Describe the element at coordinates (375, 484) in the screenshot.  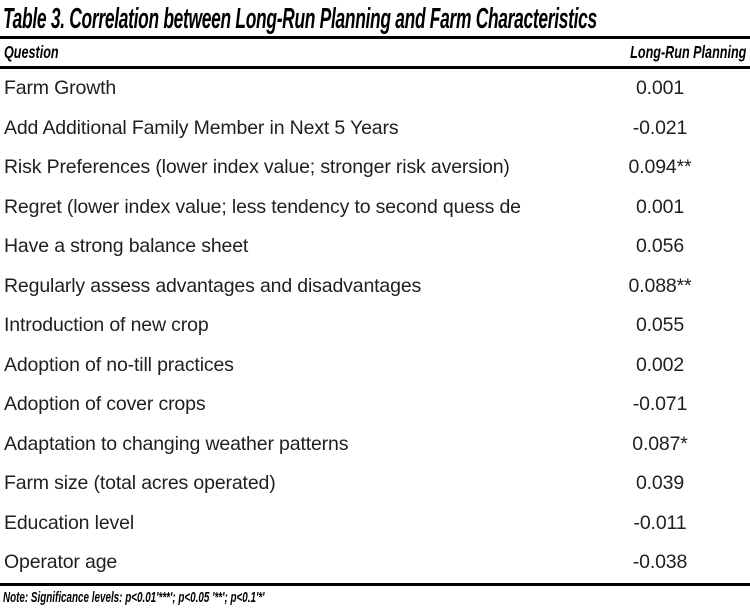
I see `table-row: Farm size (total acres operated) 0.039` at that location.